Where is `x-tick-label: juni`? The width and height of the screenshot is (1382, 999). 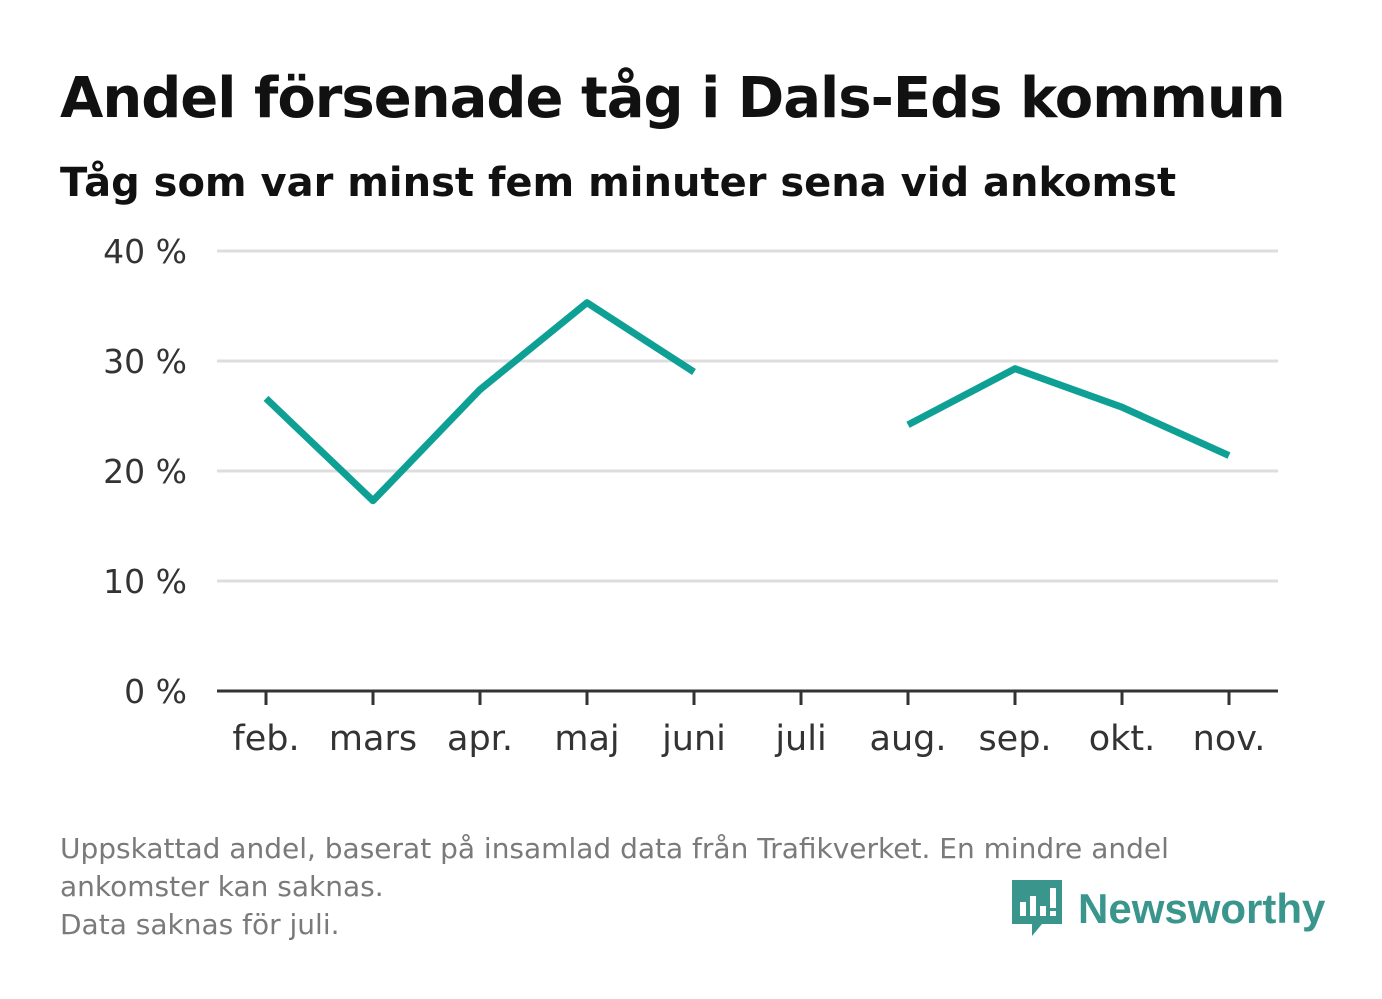 x-tick-label: juni is located at coordinates (693, 739).